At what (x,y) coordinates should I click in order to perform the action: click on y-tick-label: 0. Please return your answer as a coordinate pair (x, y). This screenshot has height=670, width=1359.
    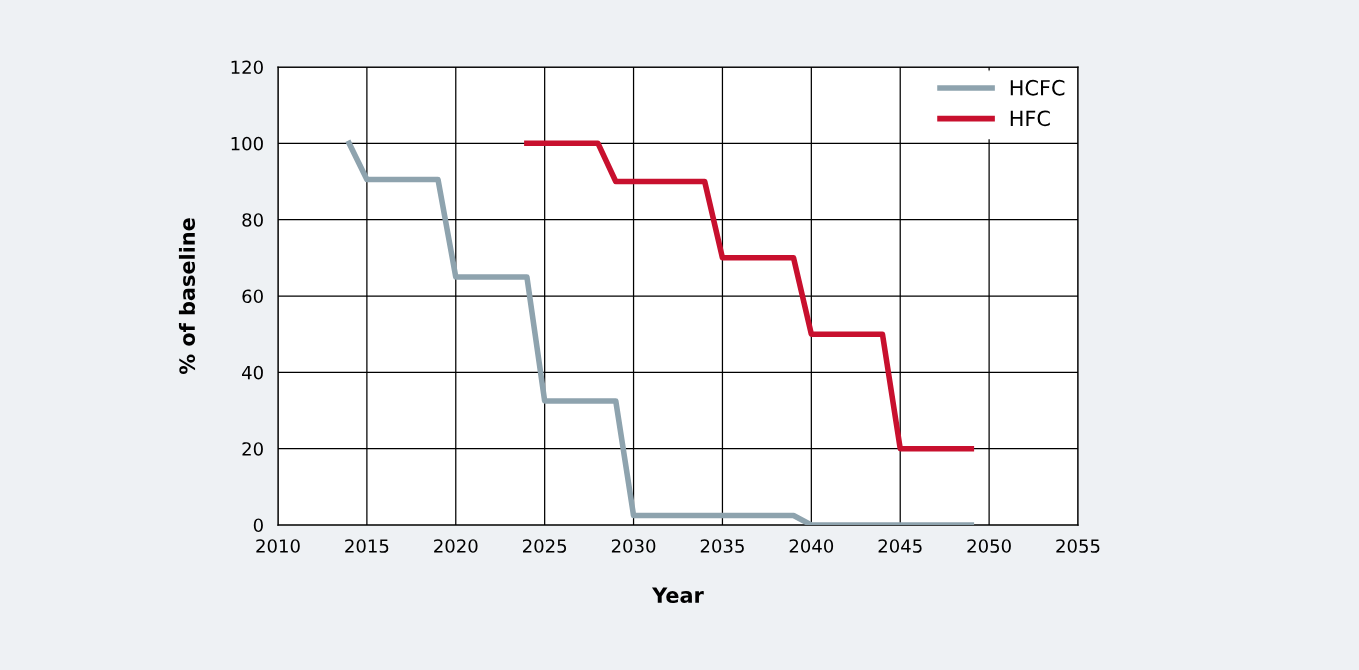
    Looking at the image, I should click on (258, 525).